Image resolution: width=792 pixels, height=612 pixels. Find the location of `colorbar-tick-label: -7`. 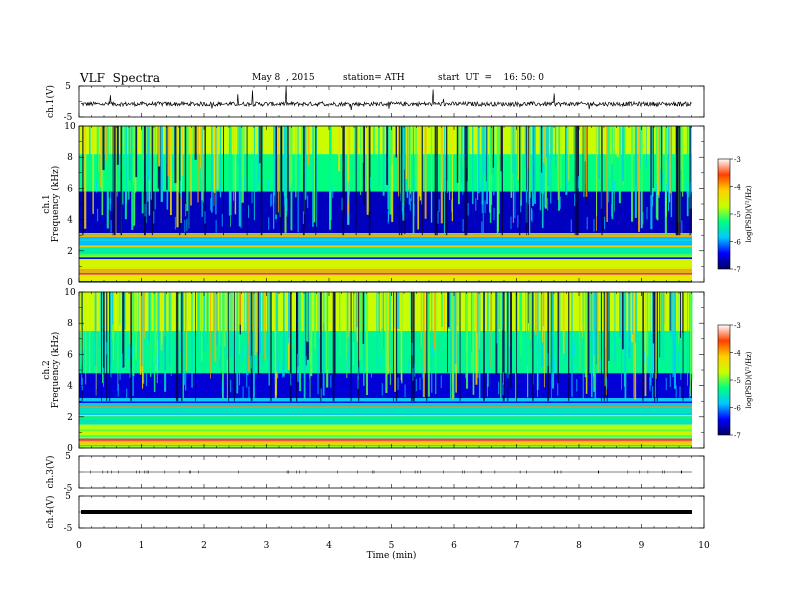

colorbar-tick-label: -7 is located at coordinates (737, 436).